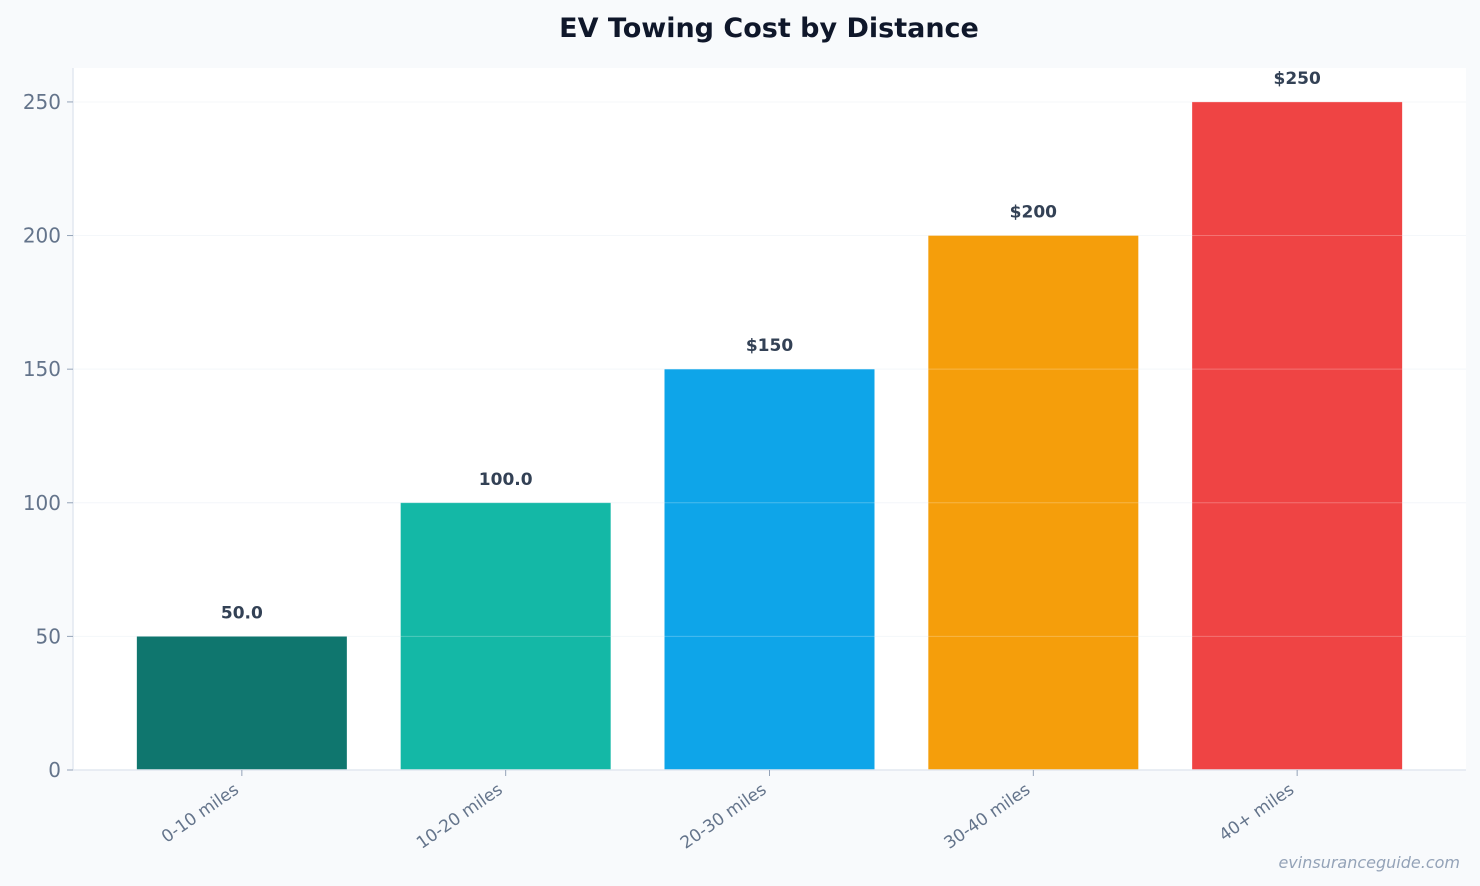 This screenshot has width=1480, height=886. Describe the element at coordinates (1033, 503) in the screenshot. I see `bar-30-40-miles` at that location.